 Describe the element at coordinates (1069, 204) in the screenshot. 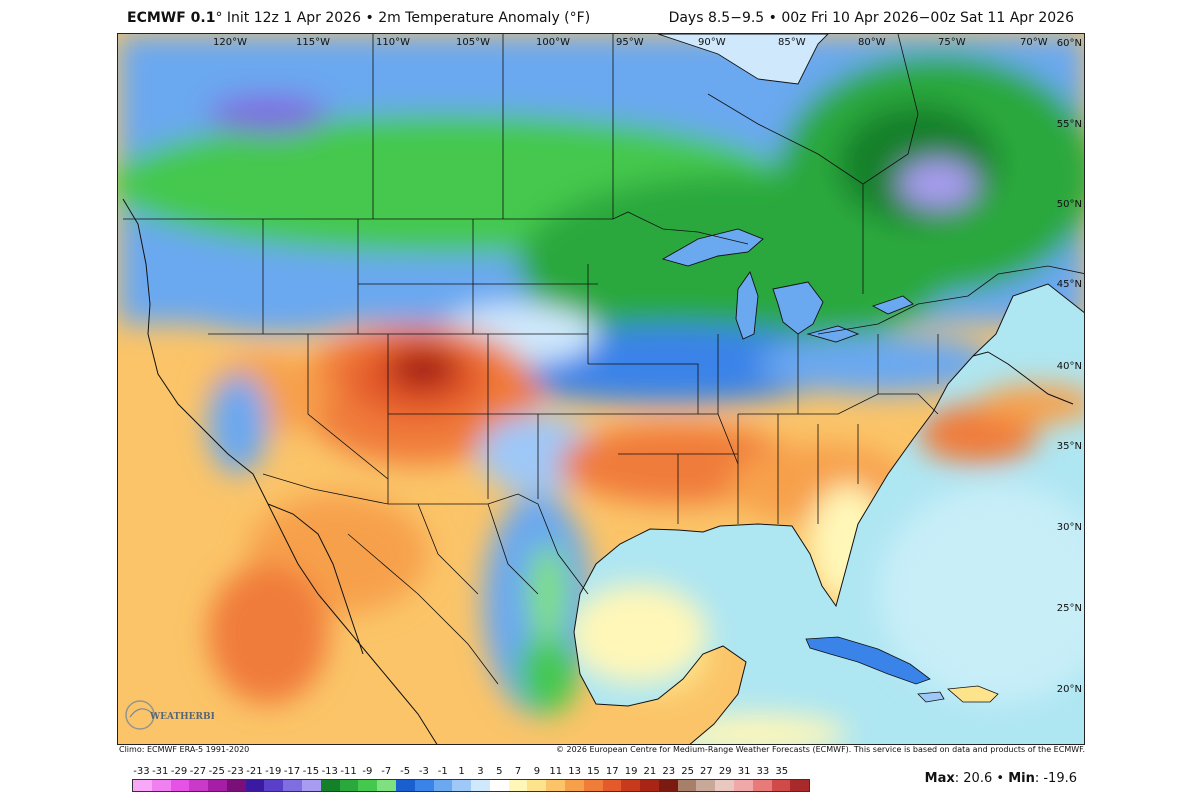

I see `latitude-label: 50°N` at that location.